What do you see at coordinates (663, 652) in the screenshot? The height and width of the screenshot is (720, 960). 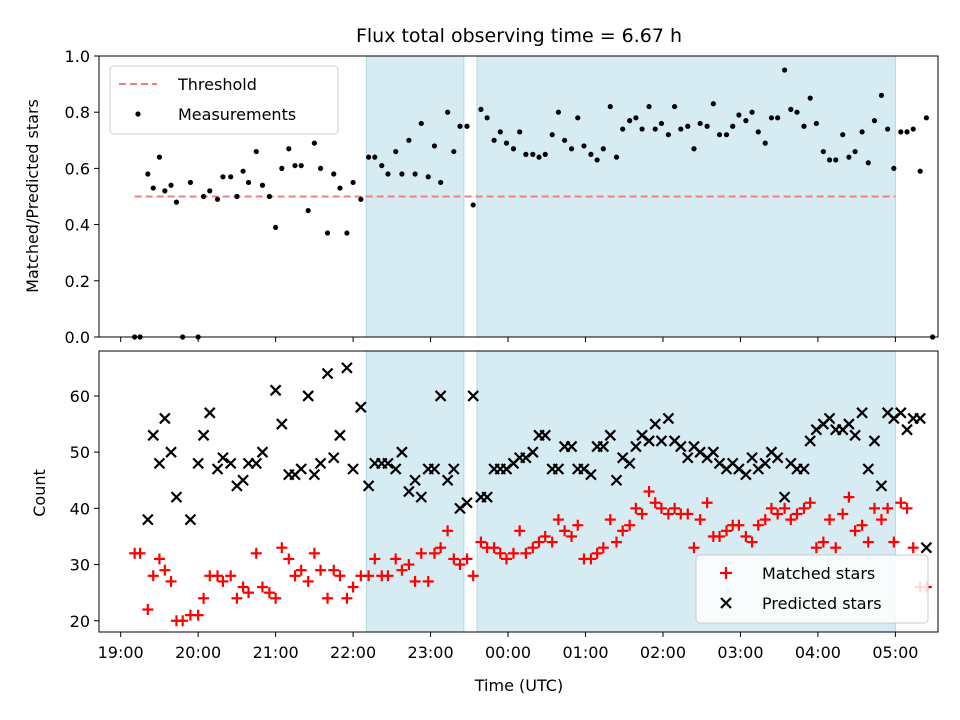 I see `bottom-xtick-label: 02:00` at bounding box center [663, 652].